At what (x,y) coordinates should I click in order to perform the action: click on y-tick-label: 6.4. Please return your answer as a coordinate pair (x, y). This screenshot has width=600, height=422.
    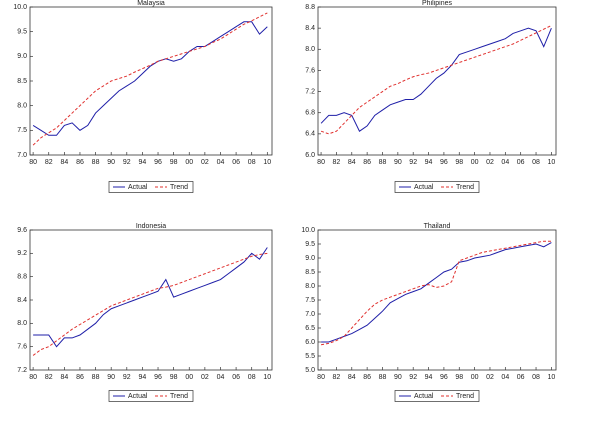
    Looking at the image, I should click on (310, 134).